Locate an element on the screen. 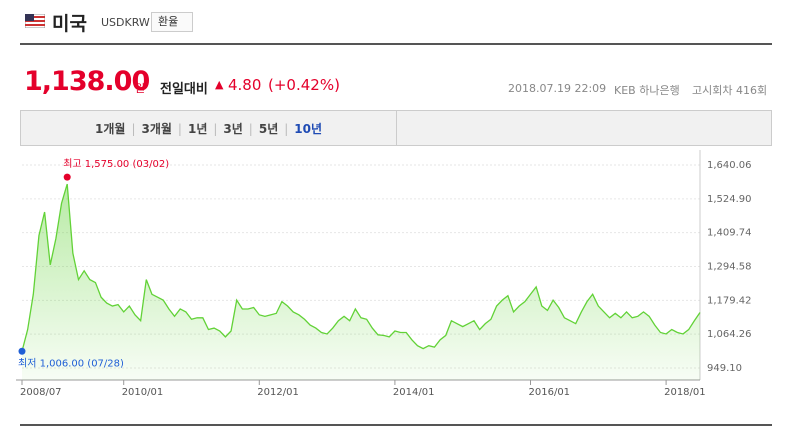 The image size is (800, 446). y-tick-label: 1,179.42 is located at coordinates (729, 300).